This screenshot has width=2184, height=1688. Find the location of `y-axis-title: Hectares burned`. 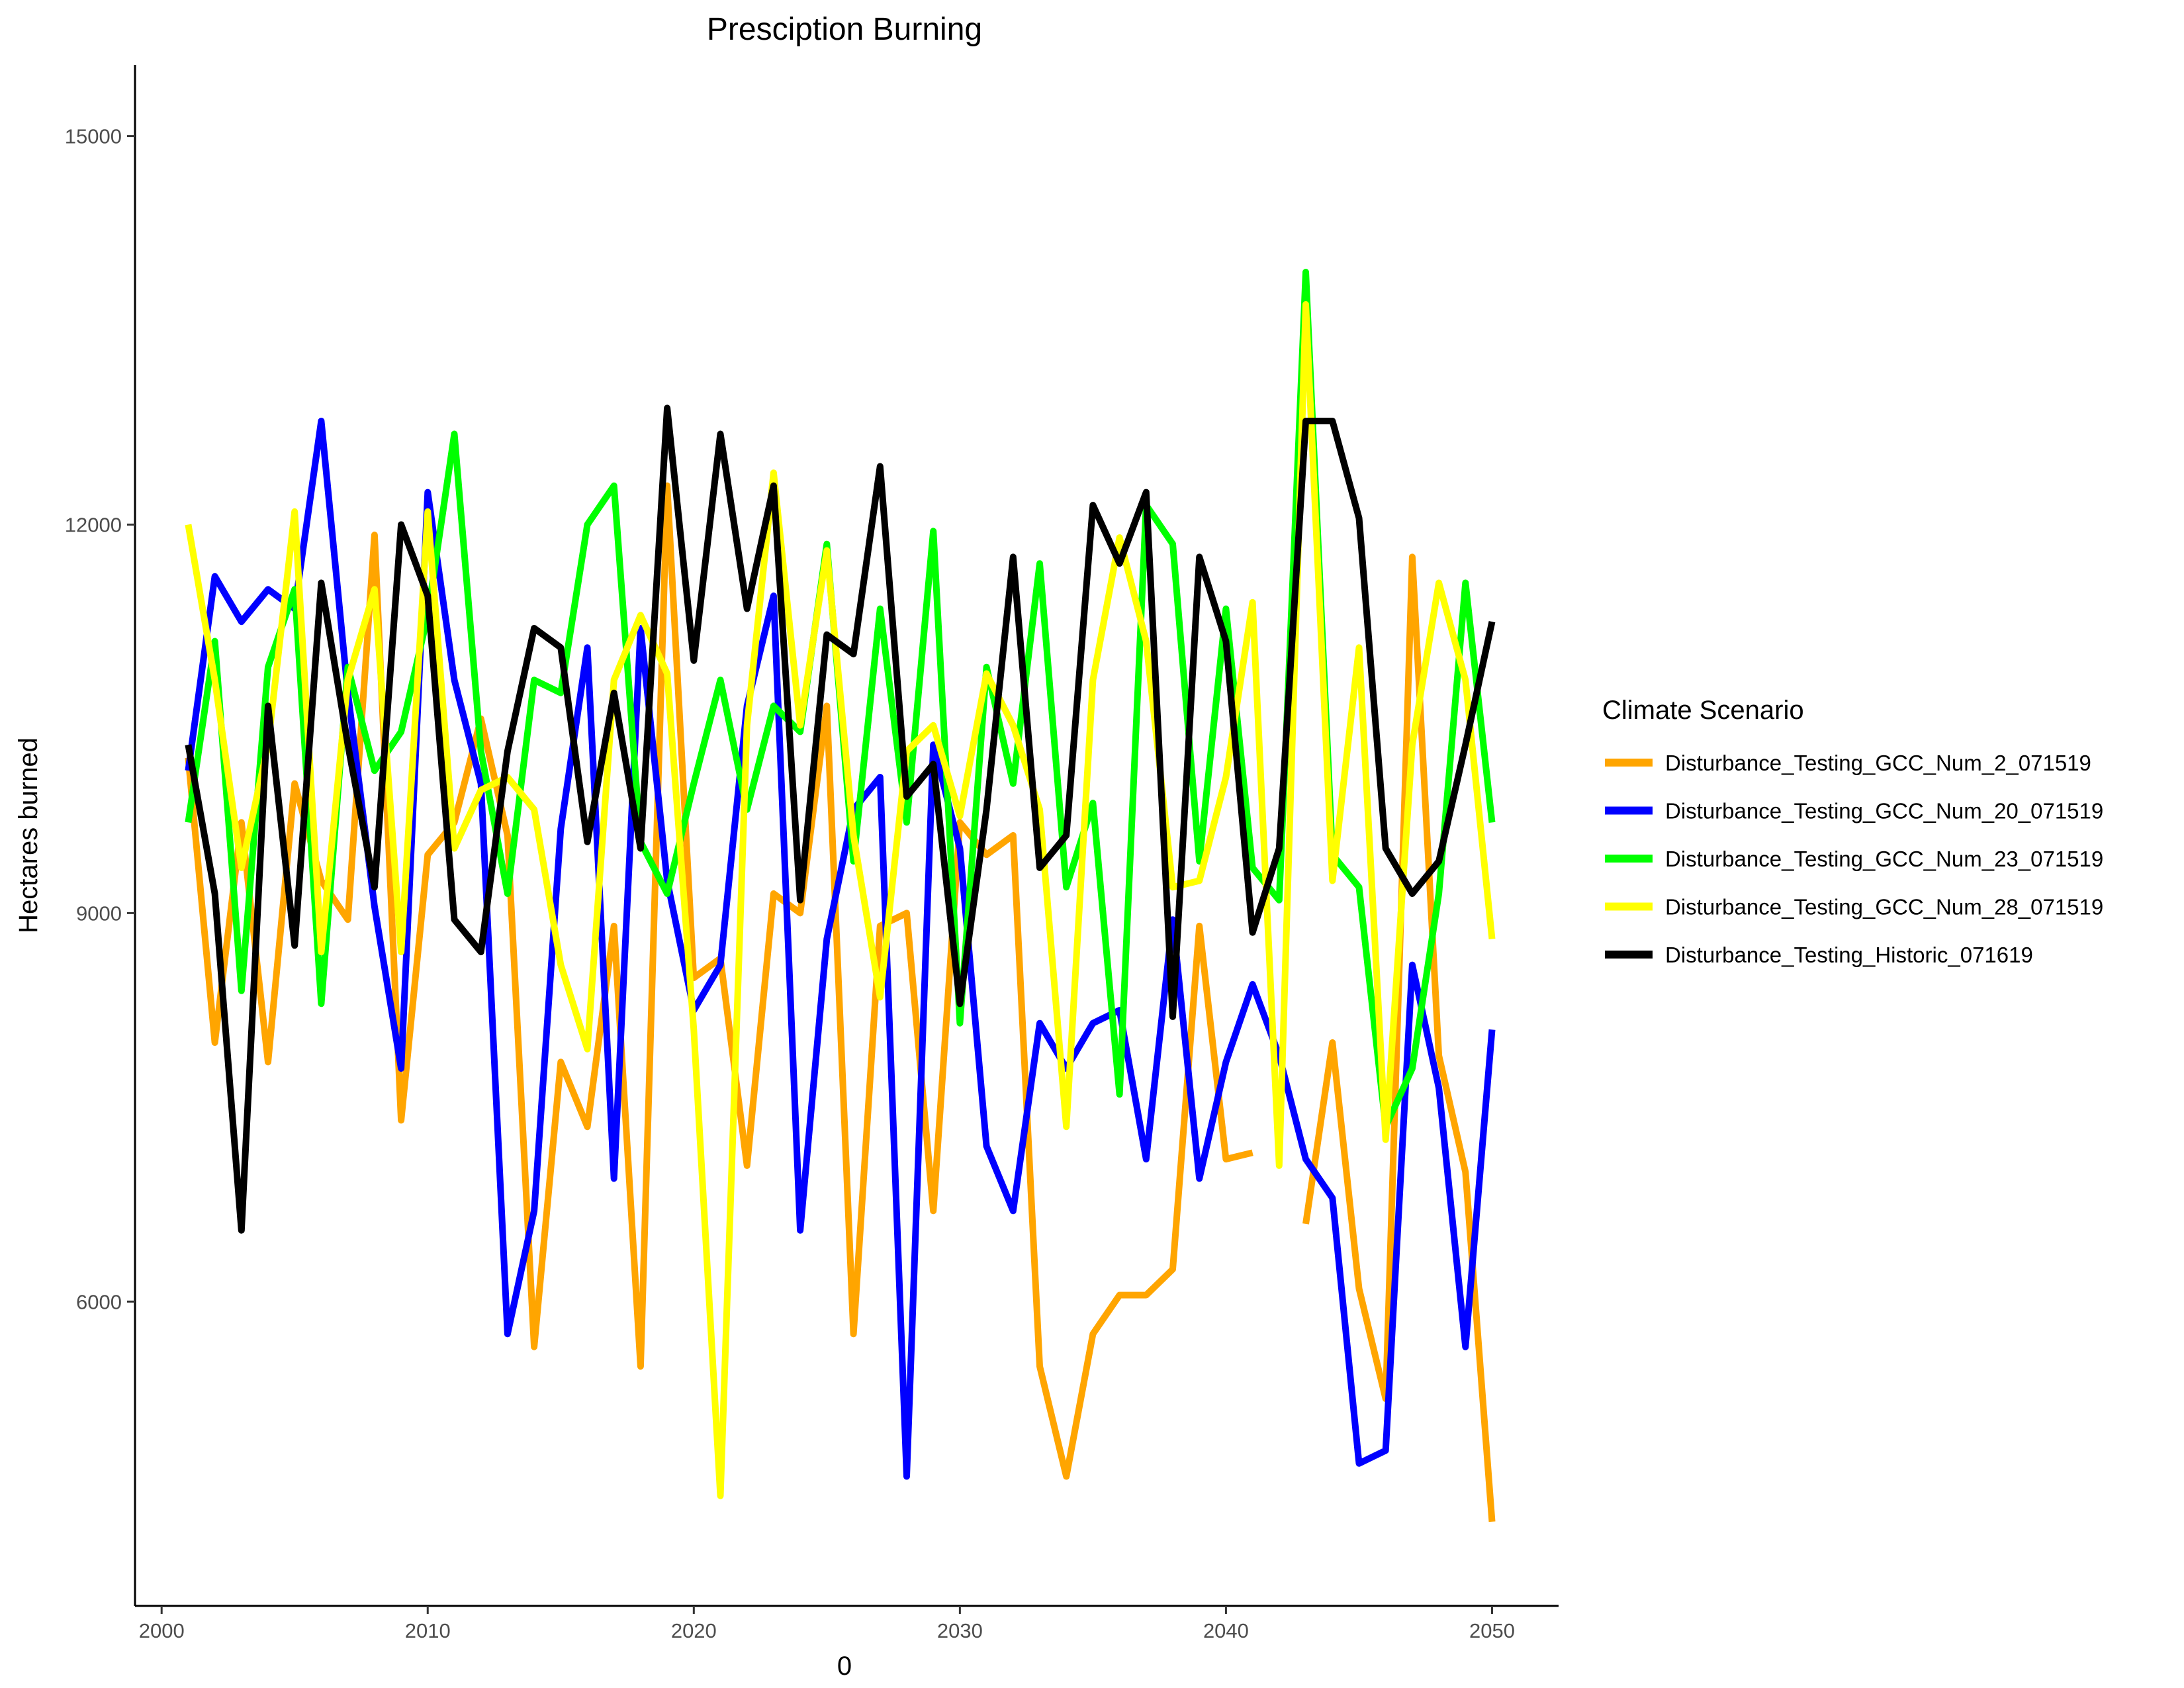

y-axis-title: Hectares burned is located at coordinates (28, 835).